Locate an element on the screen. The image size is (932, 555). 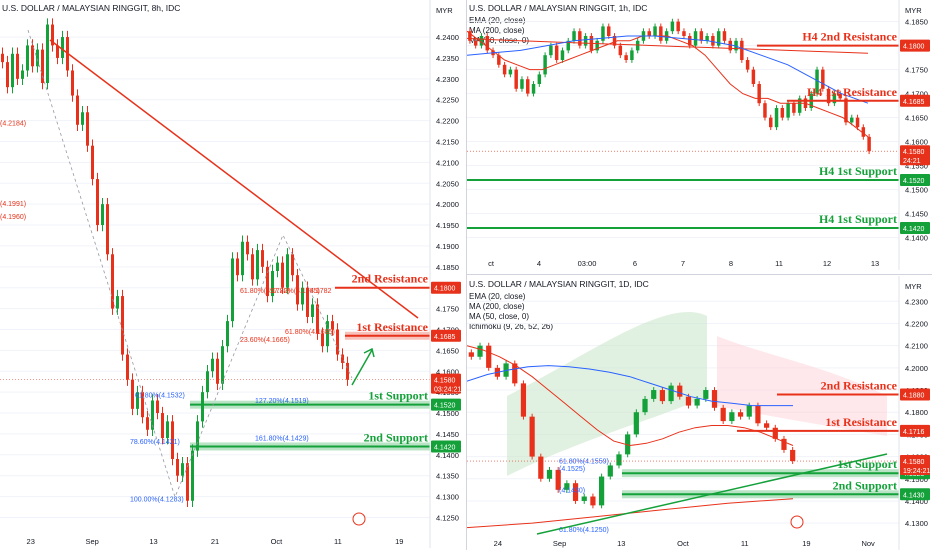
y-tick-label: 4.2350 is located at coordinates (447, 58).